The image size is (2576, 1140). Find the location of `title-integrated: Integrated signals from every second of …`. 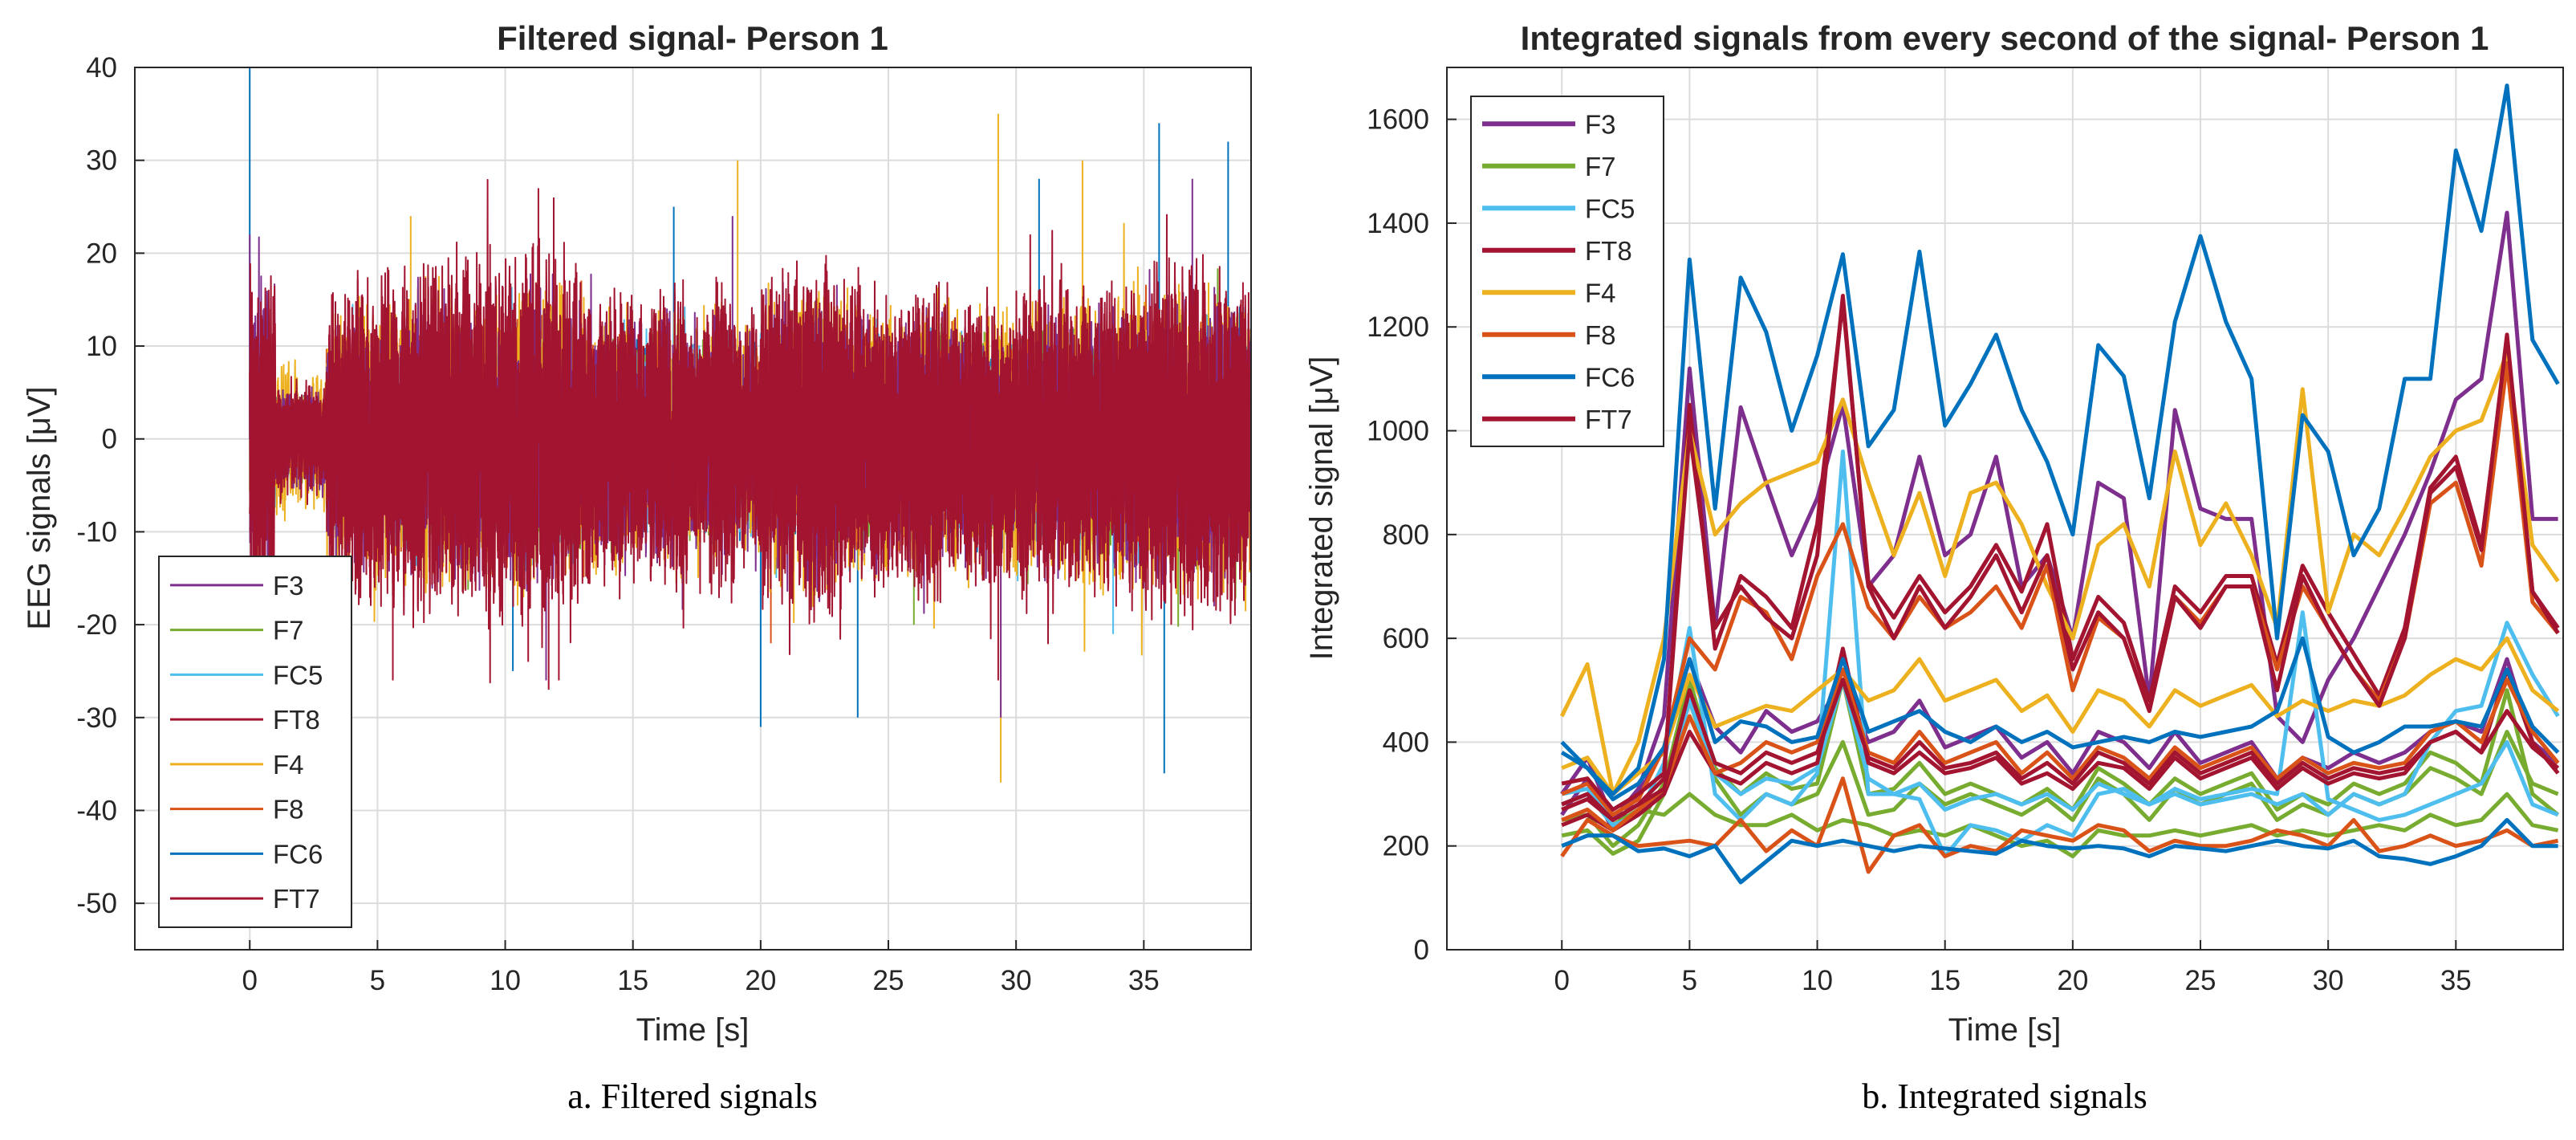

title-integrated: Integrated signals from every second of … is located at coordinates (2005, 38).